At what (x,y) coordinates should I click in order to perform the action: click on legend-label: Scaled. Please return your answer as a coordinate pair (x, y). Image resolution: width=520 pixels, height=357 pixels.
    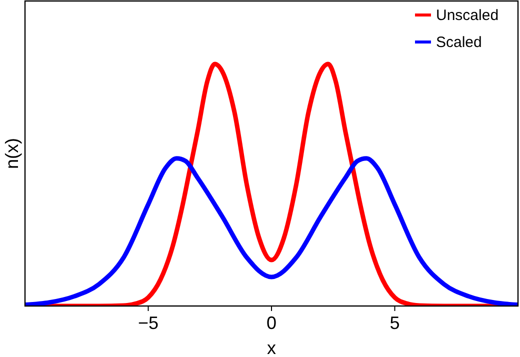
    Looking at the image, I should click on (459, 42).